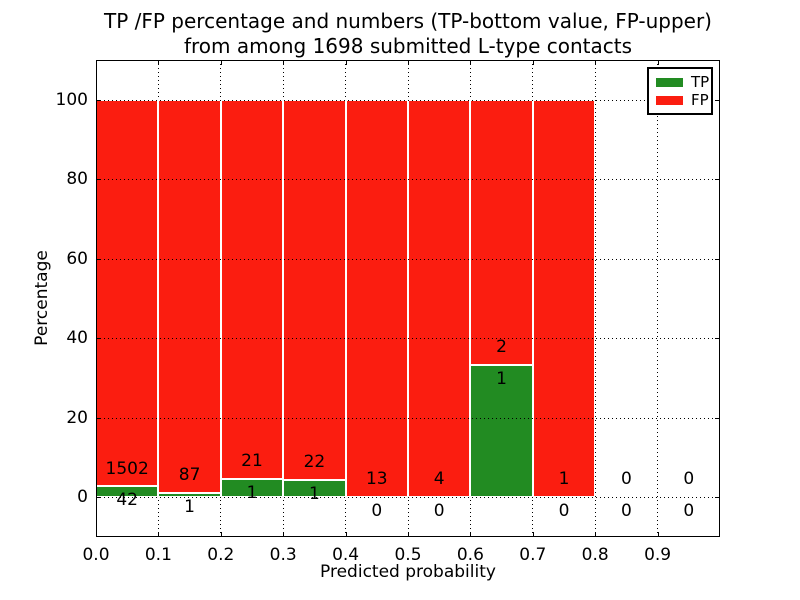 Image resolution: width=800 pixels, height=600 pixels. I want to click on fp-count-label: 13, so click(376, 479).